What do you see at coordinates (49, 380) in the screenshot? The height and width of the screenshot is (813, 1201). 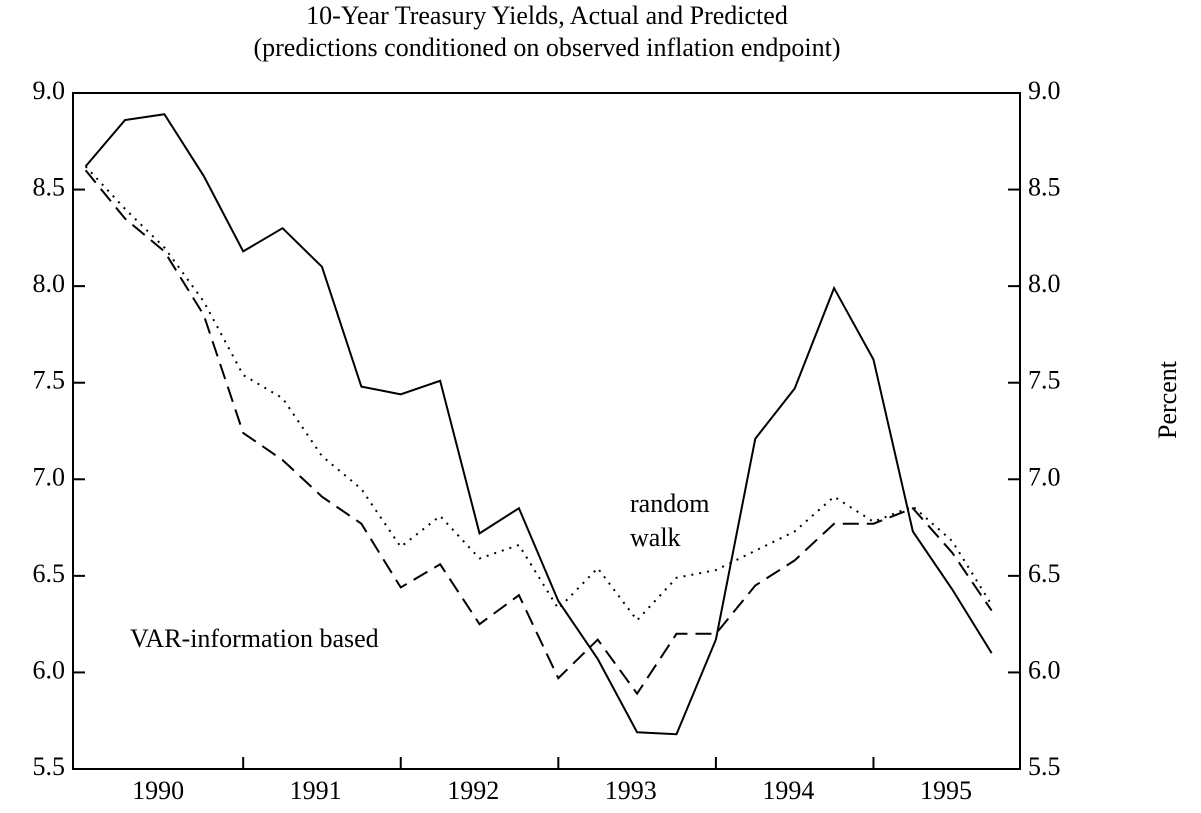 I see `y-tick-label: 7.5` at bounding box center [49, 380].